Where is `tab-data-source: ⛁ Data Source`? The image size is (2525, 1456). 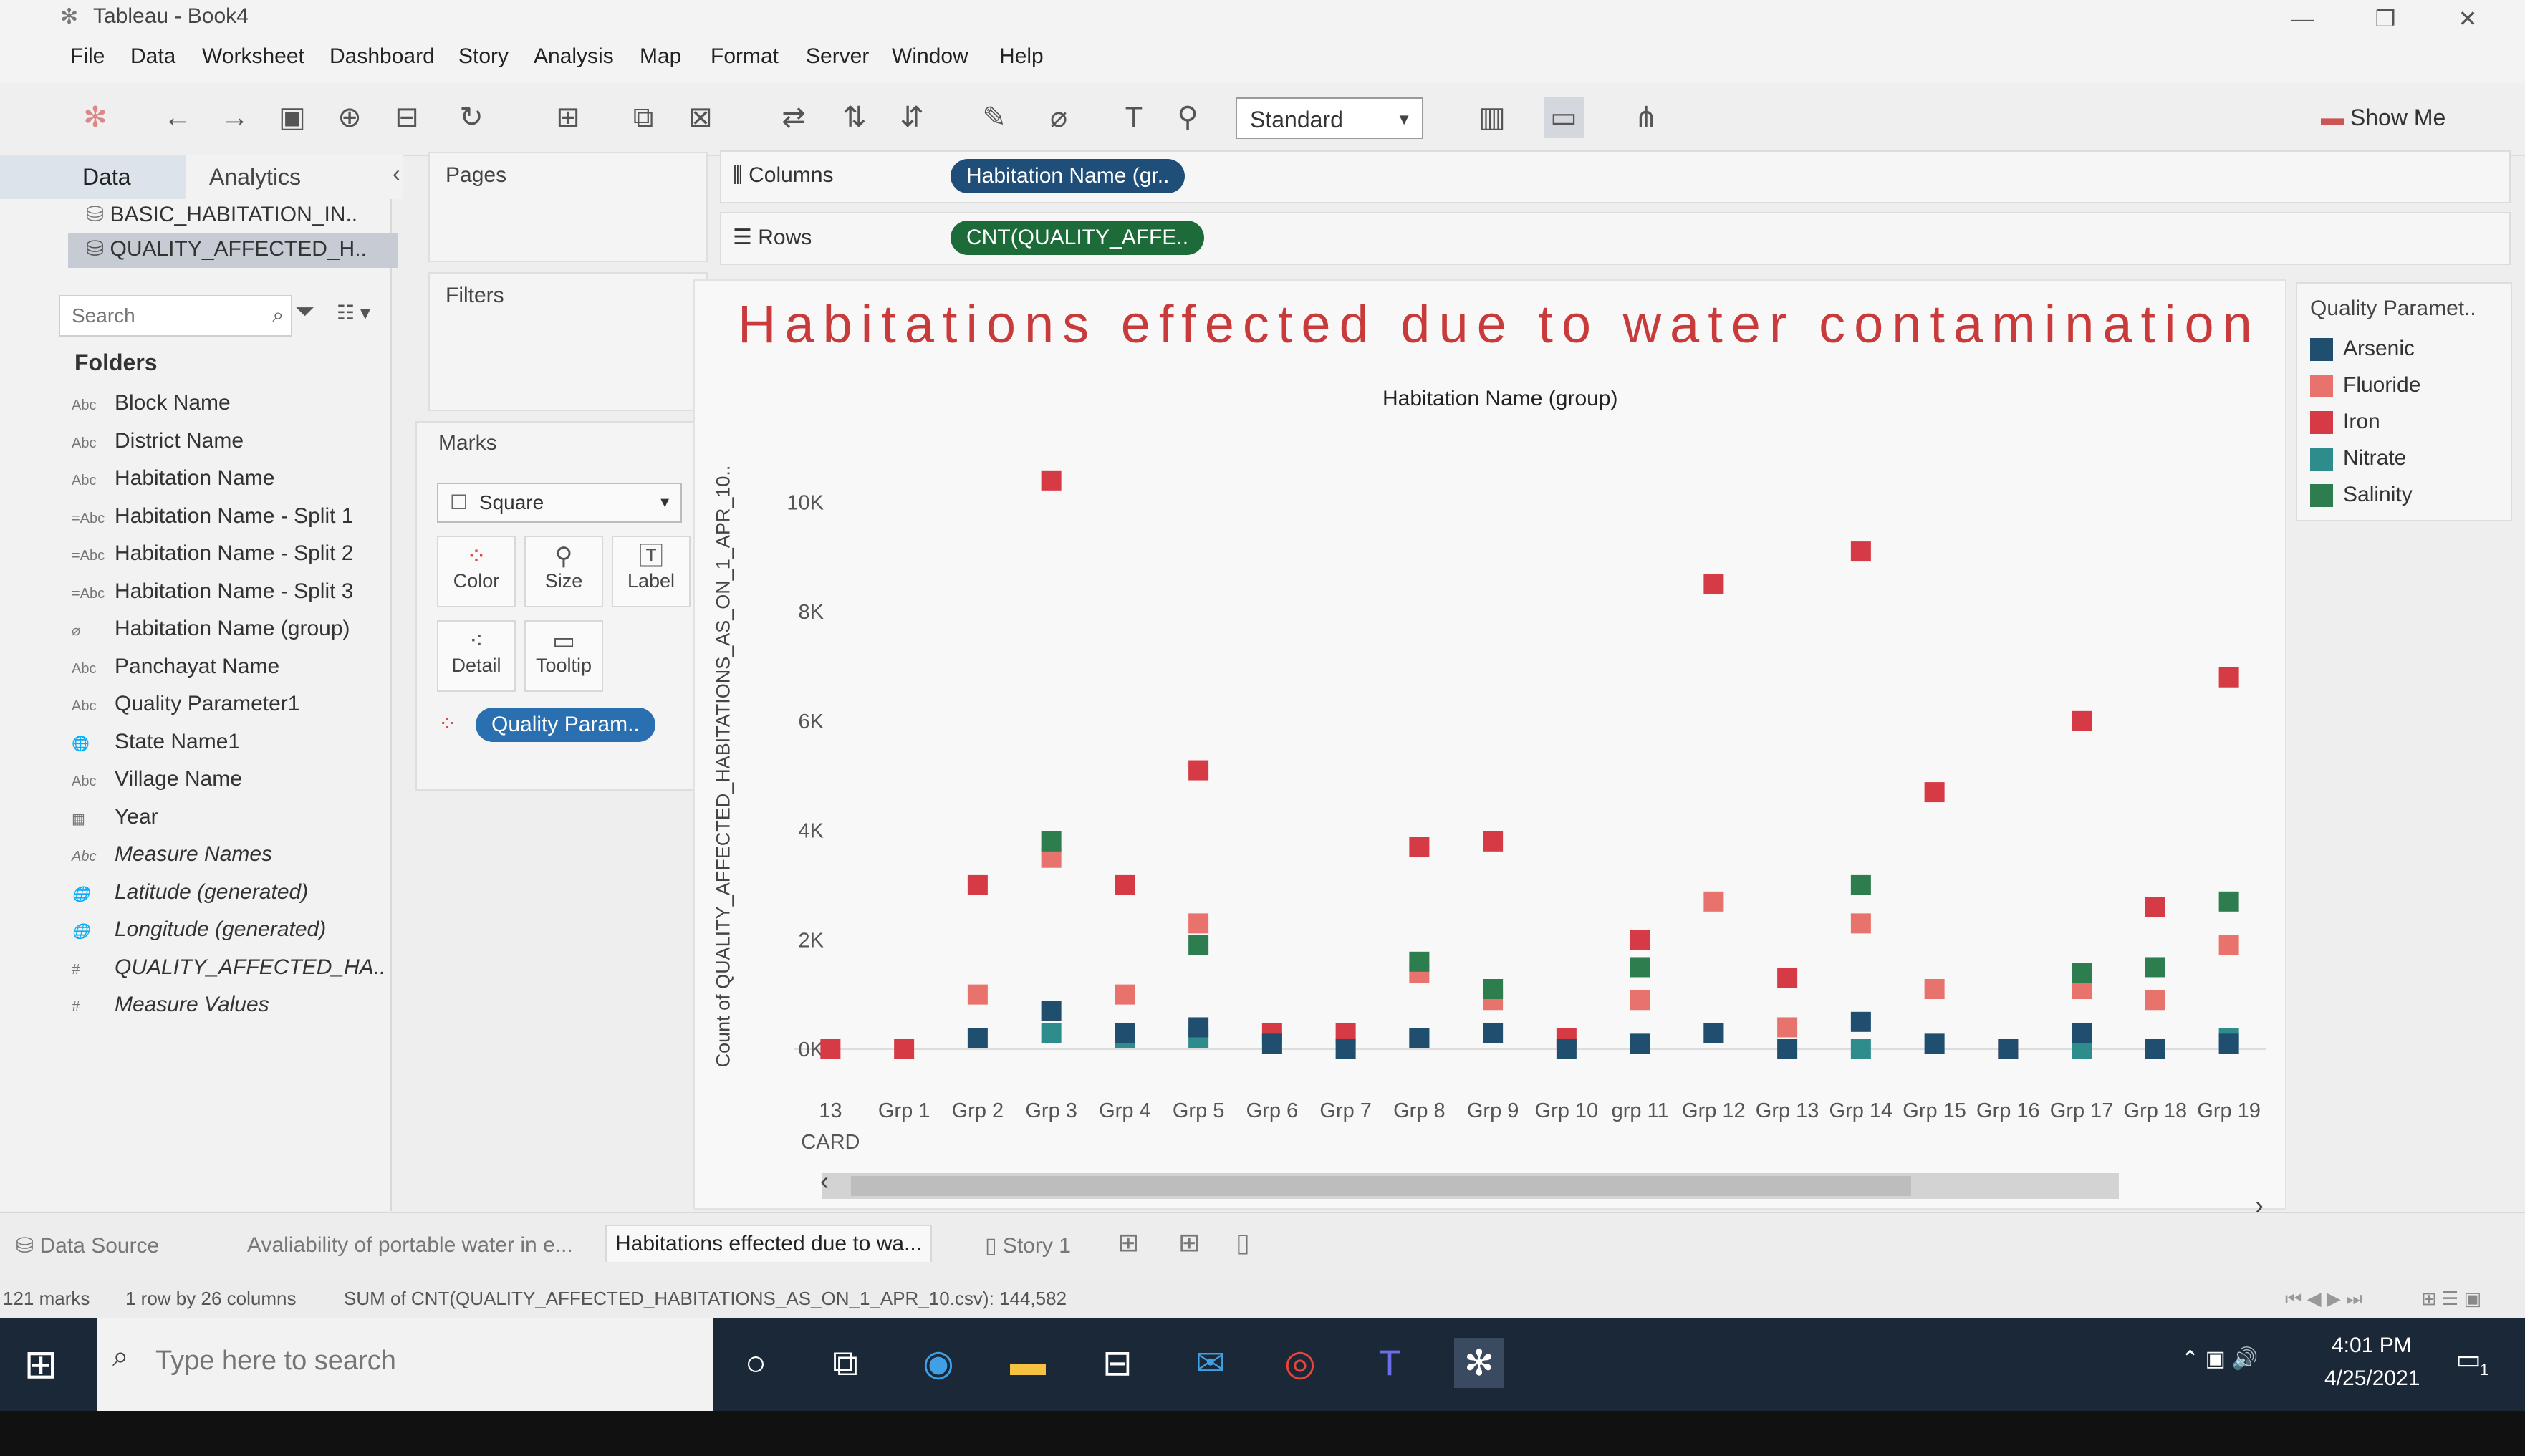 tab-data-source: ⛁ Data Source is located at coordinates (88, 1246).